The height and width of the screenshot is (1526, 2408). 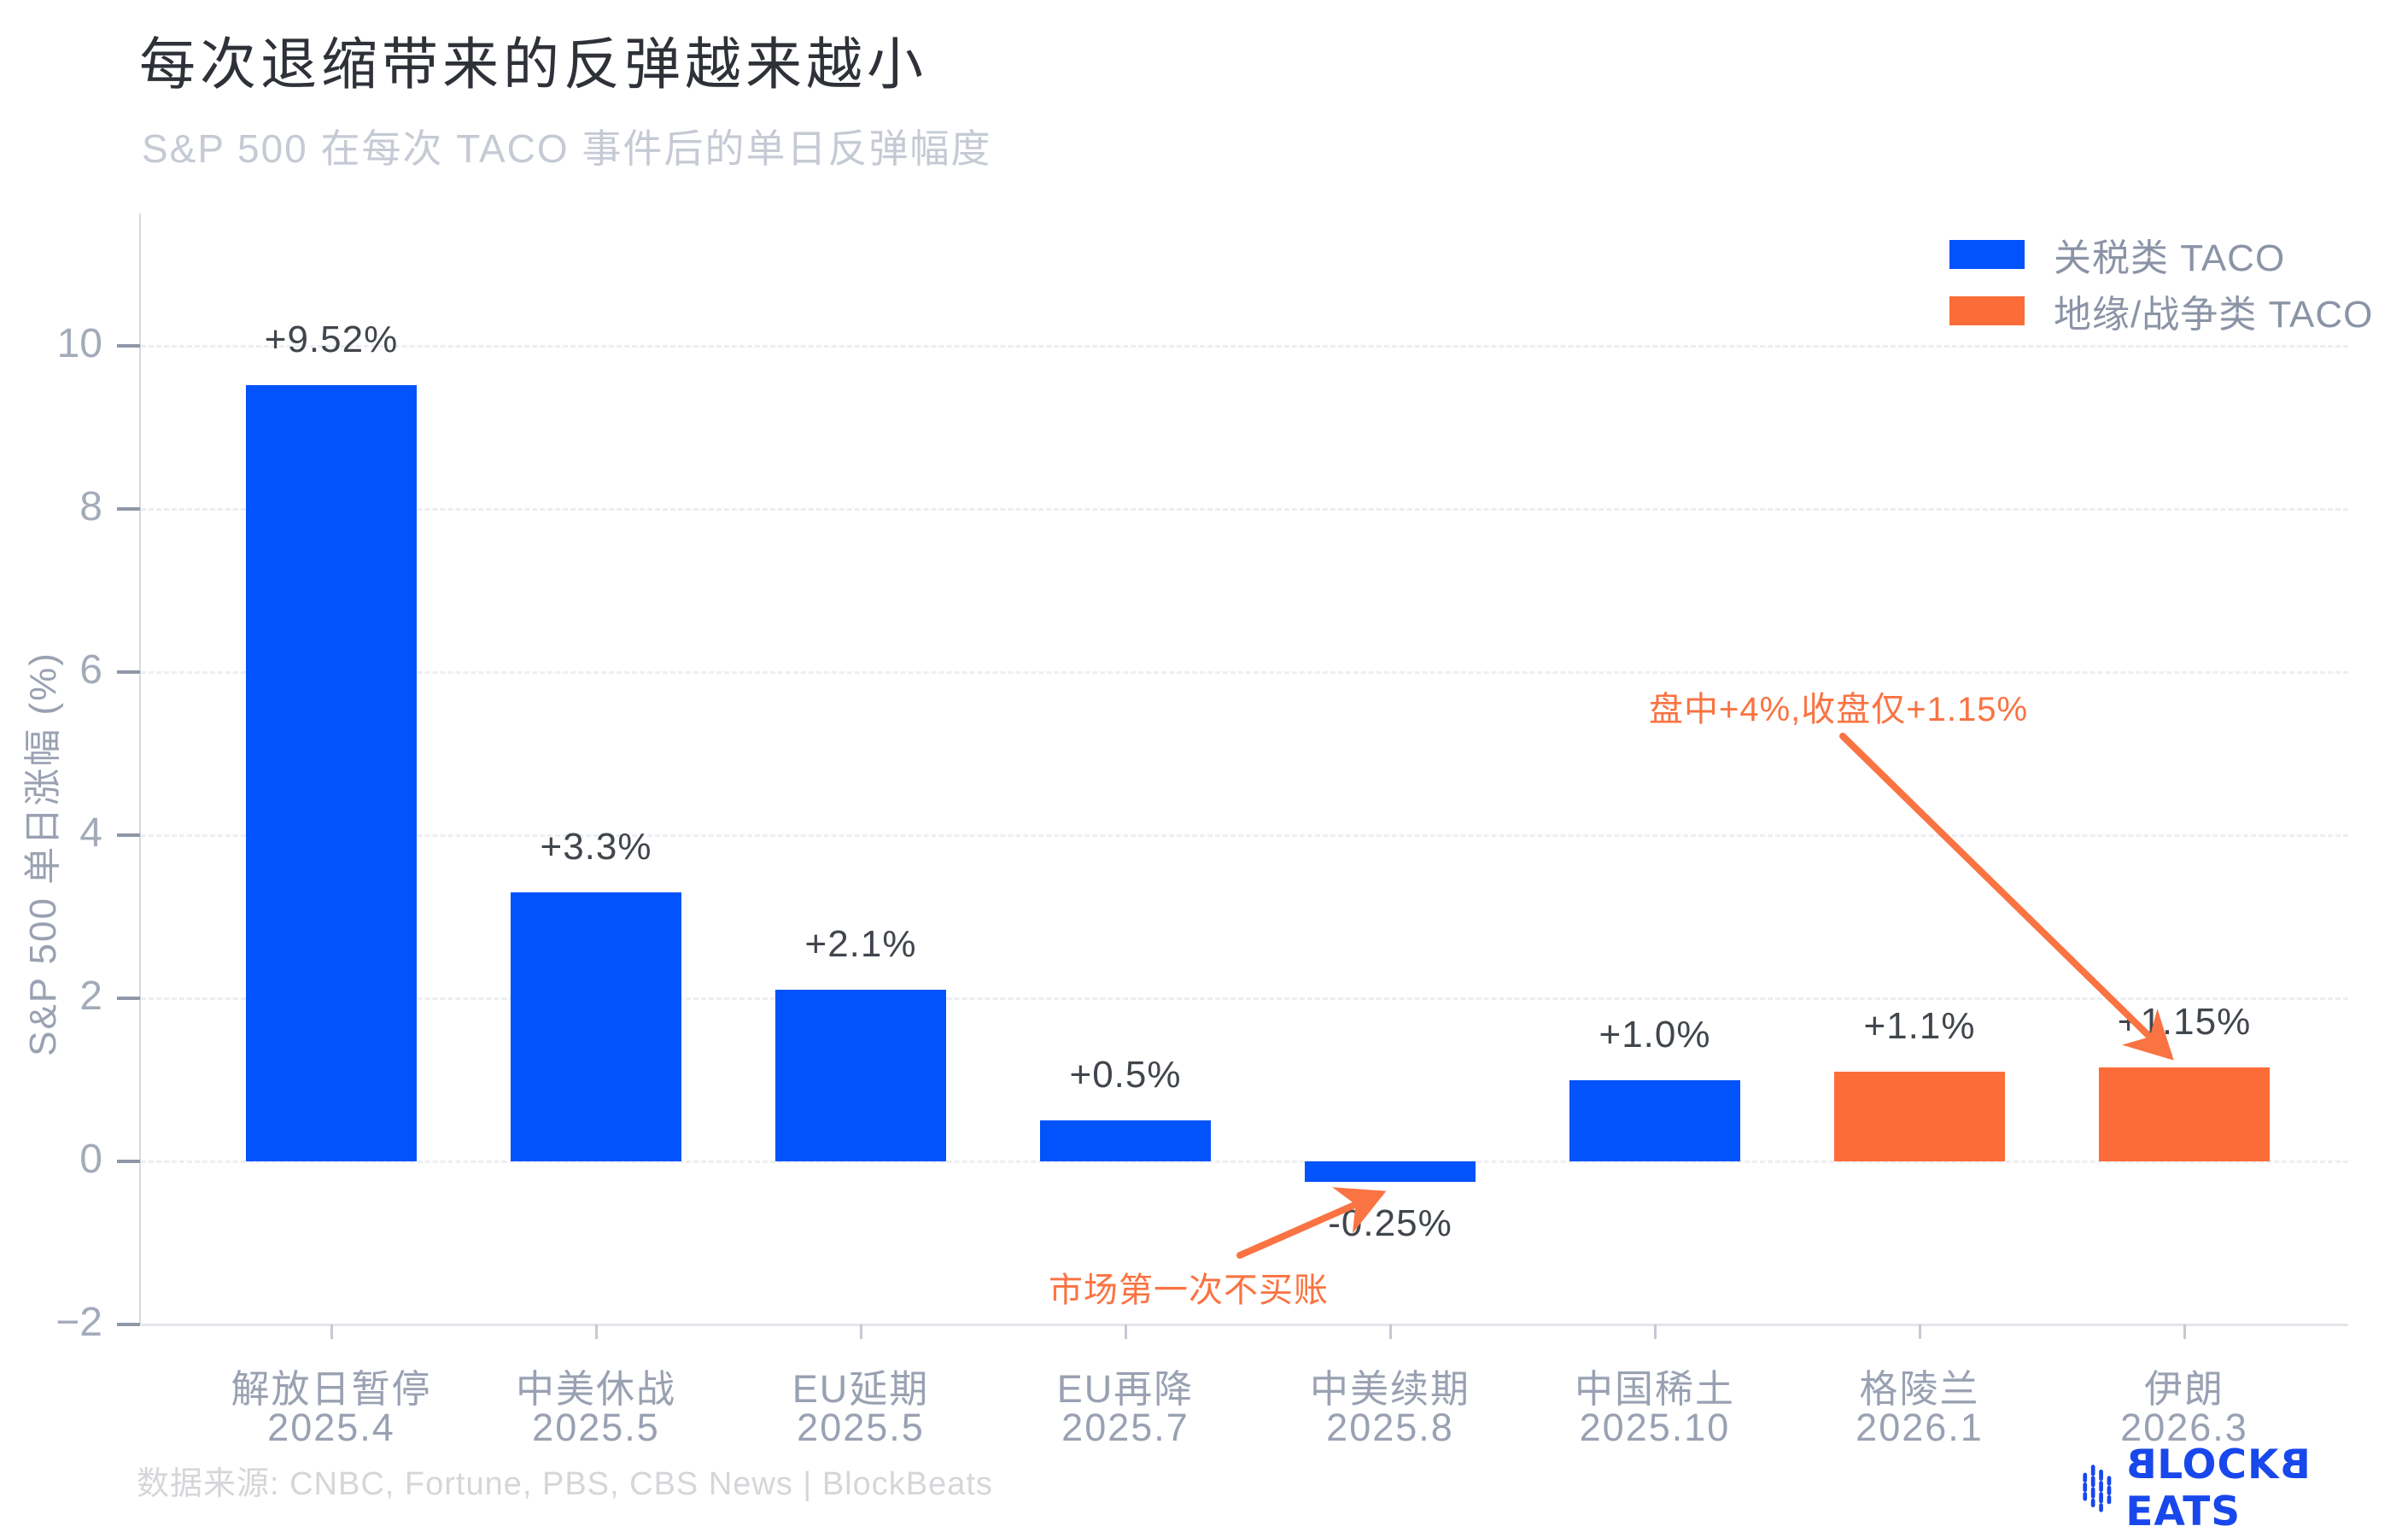 What do you see at coordinates (331, 339) in the screenshot?
I see `bar-value-label-1: +9.52%` at bounding box center [331, 339].